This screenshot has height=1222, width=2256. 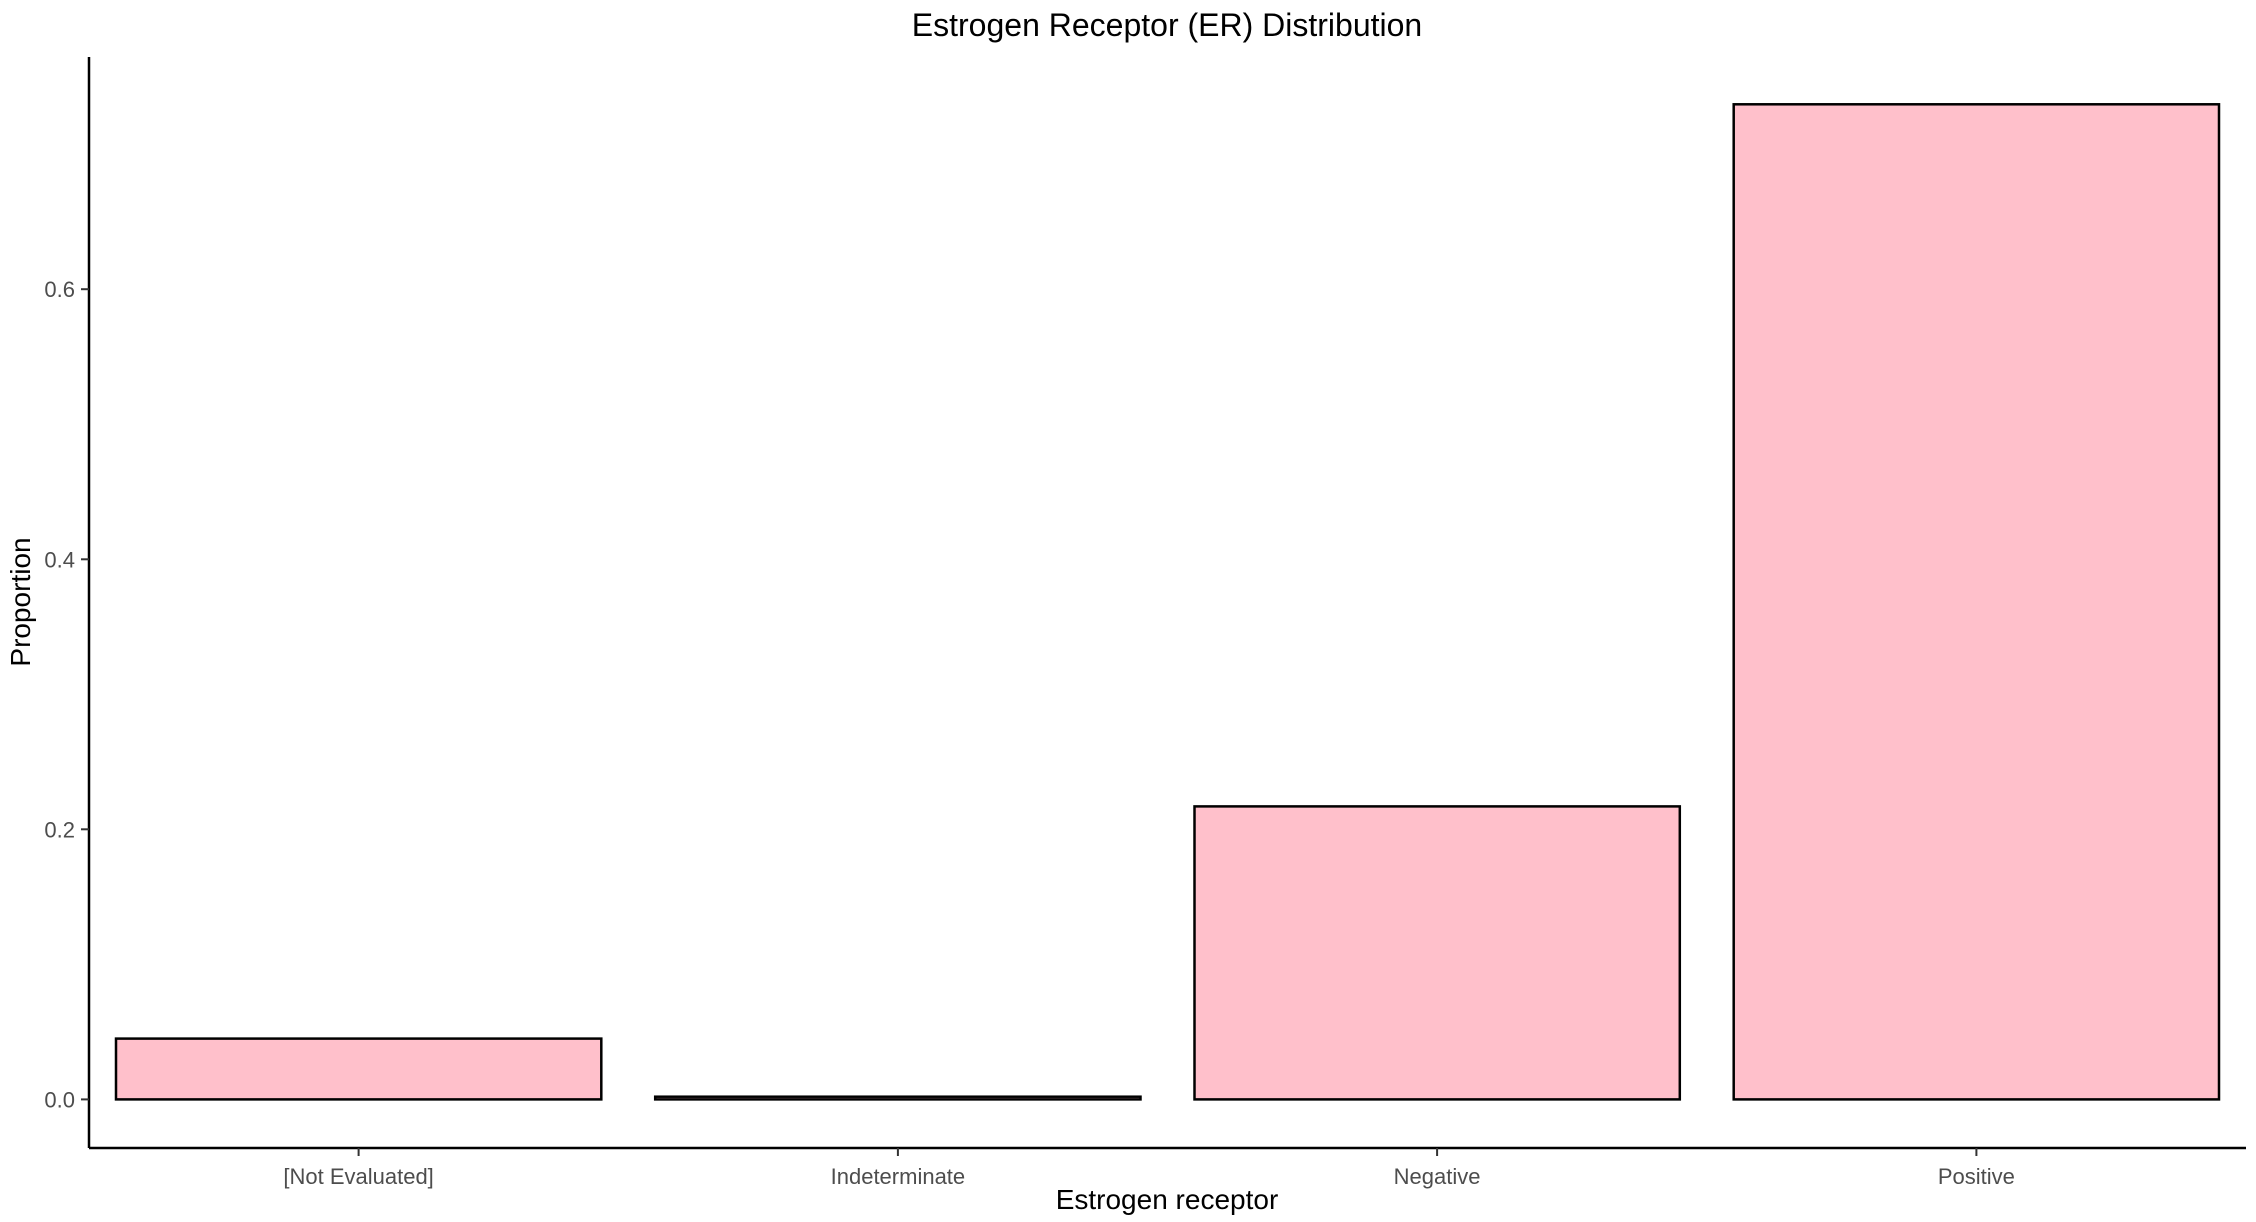 What do you see at coordinates (1437, 953) in the screenshot?
I see `bar-negative` at bounding box center [1437, 953].